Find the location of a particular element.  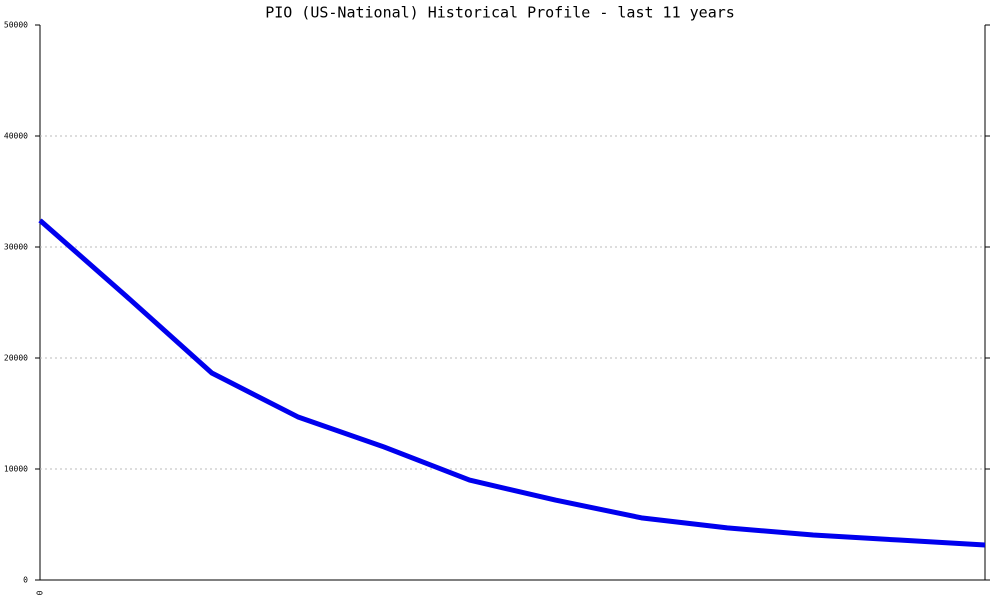

y-tick-label: 20000 is located at coordinates (16, 358).